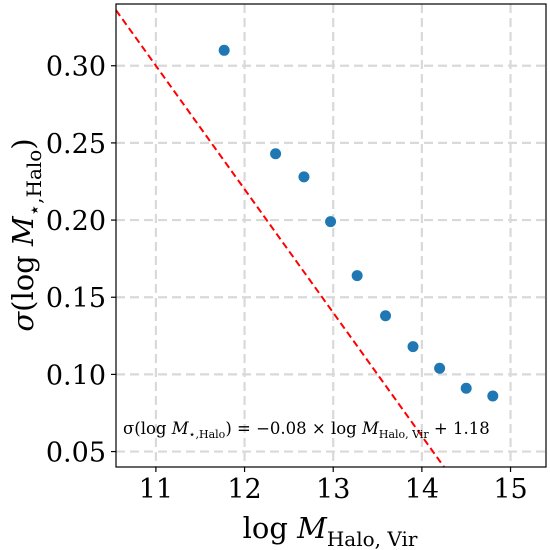 The image size is (550, 550). Describe the element at coordinates (76, 375) in the screenshot. I see `y-tick-label: 0.10` at that location.